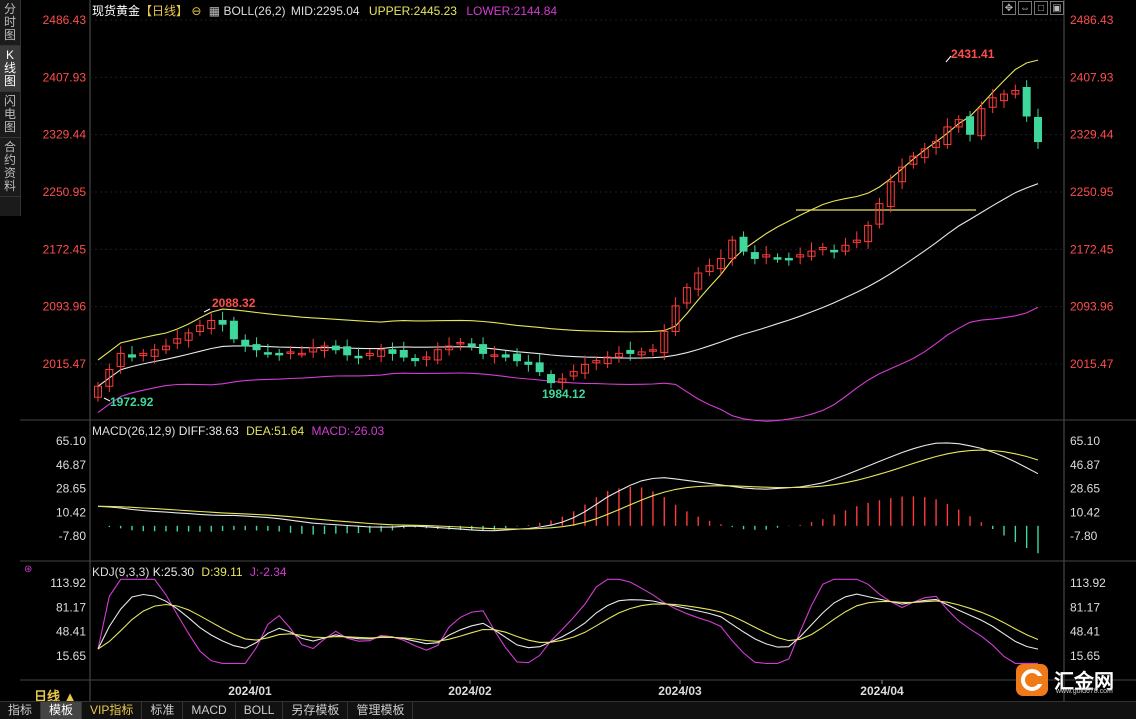  I want to click on macd-tick-right: 46.87, so click(1085, 465).